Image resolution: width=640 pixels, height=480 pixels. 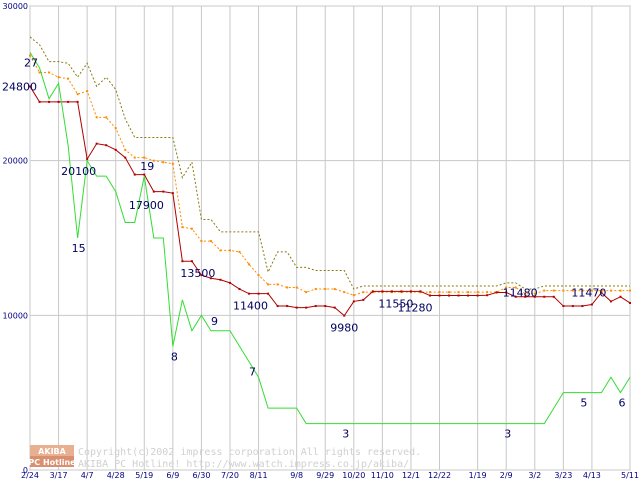 What do you see at coordinates (563, 475) in the screenshot?
I see `x-tick-label: 3/23` at bounding box center [563, 475].